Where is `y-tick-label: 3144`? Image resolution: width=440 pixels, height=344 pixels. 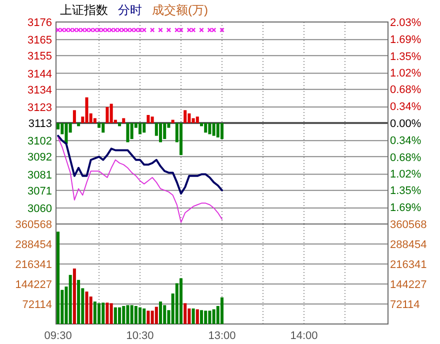
y-tick-label: 3144 is located at coordinates (40, 74).